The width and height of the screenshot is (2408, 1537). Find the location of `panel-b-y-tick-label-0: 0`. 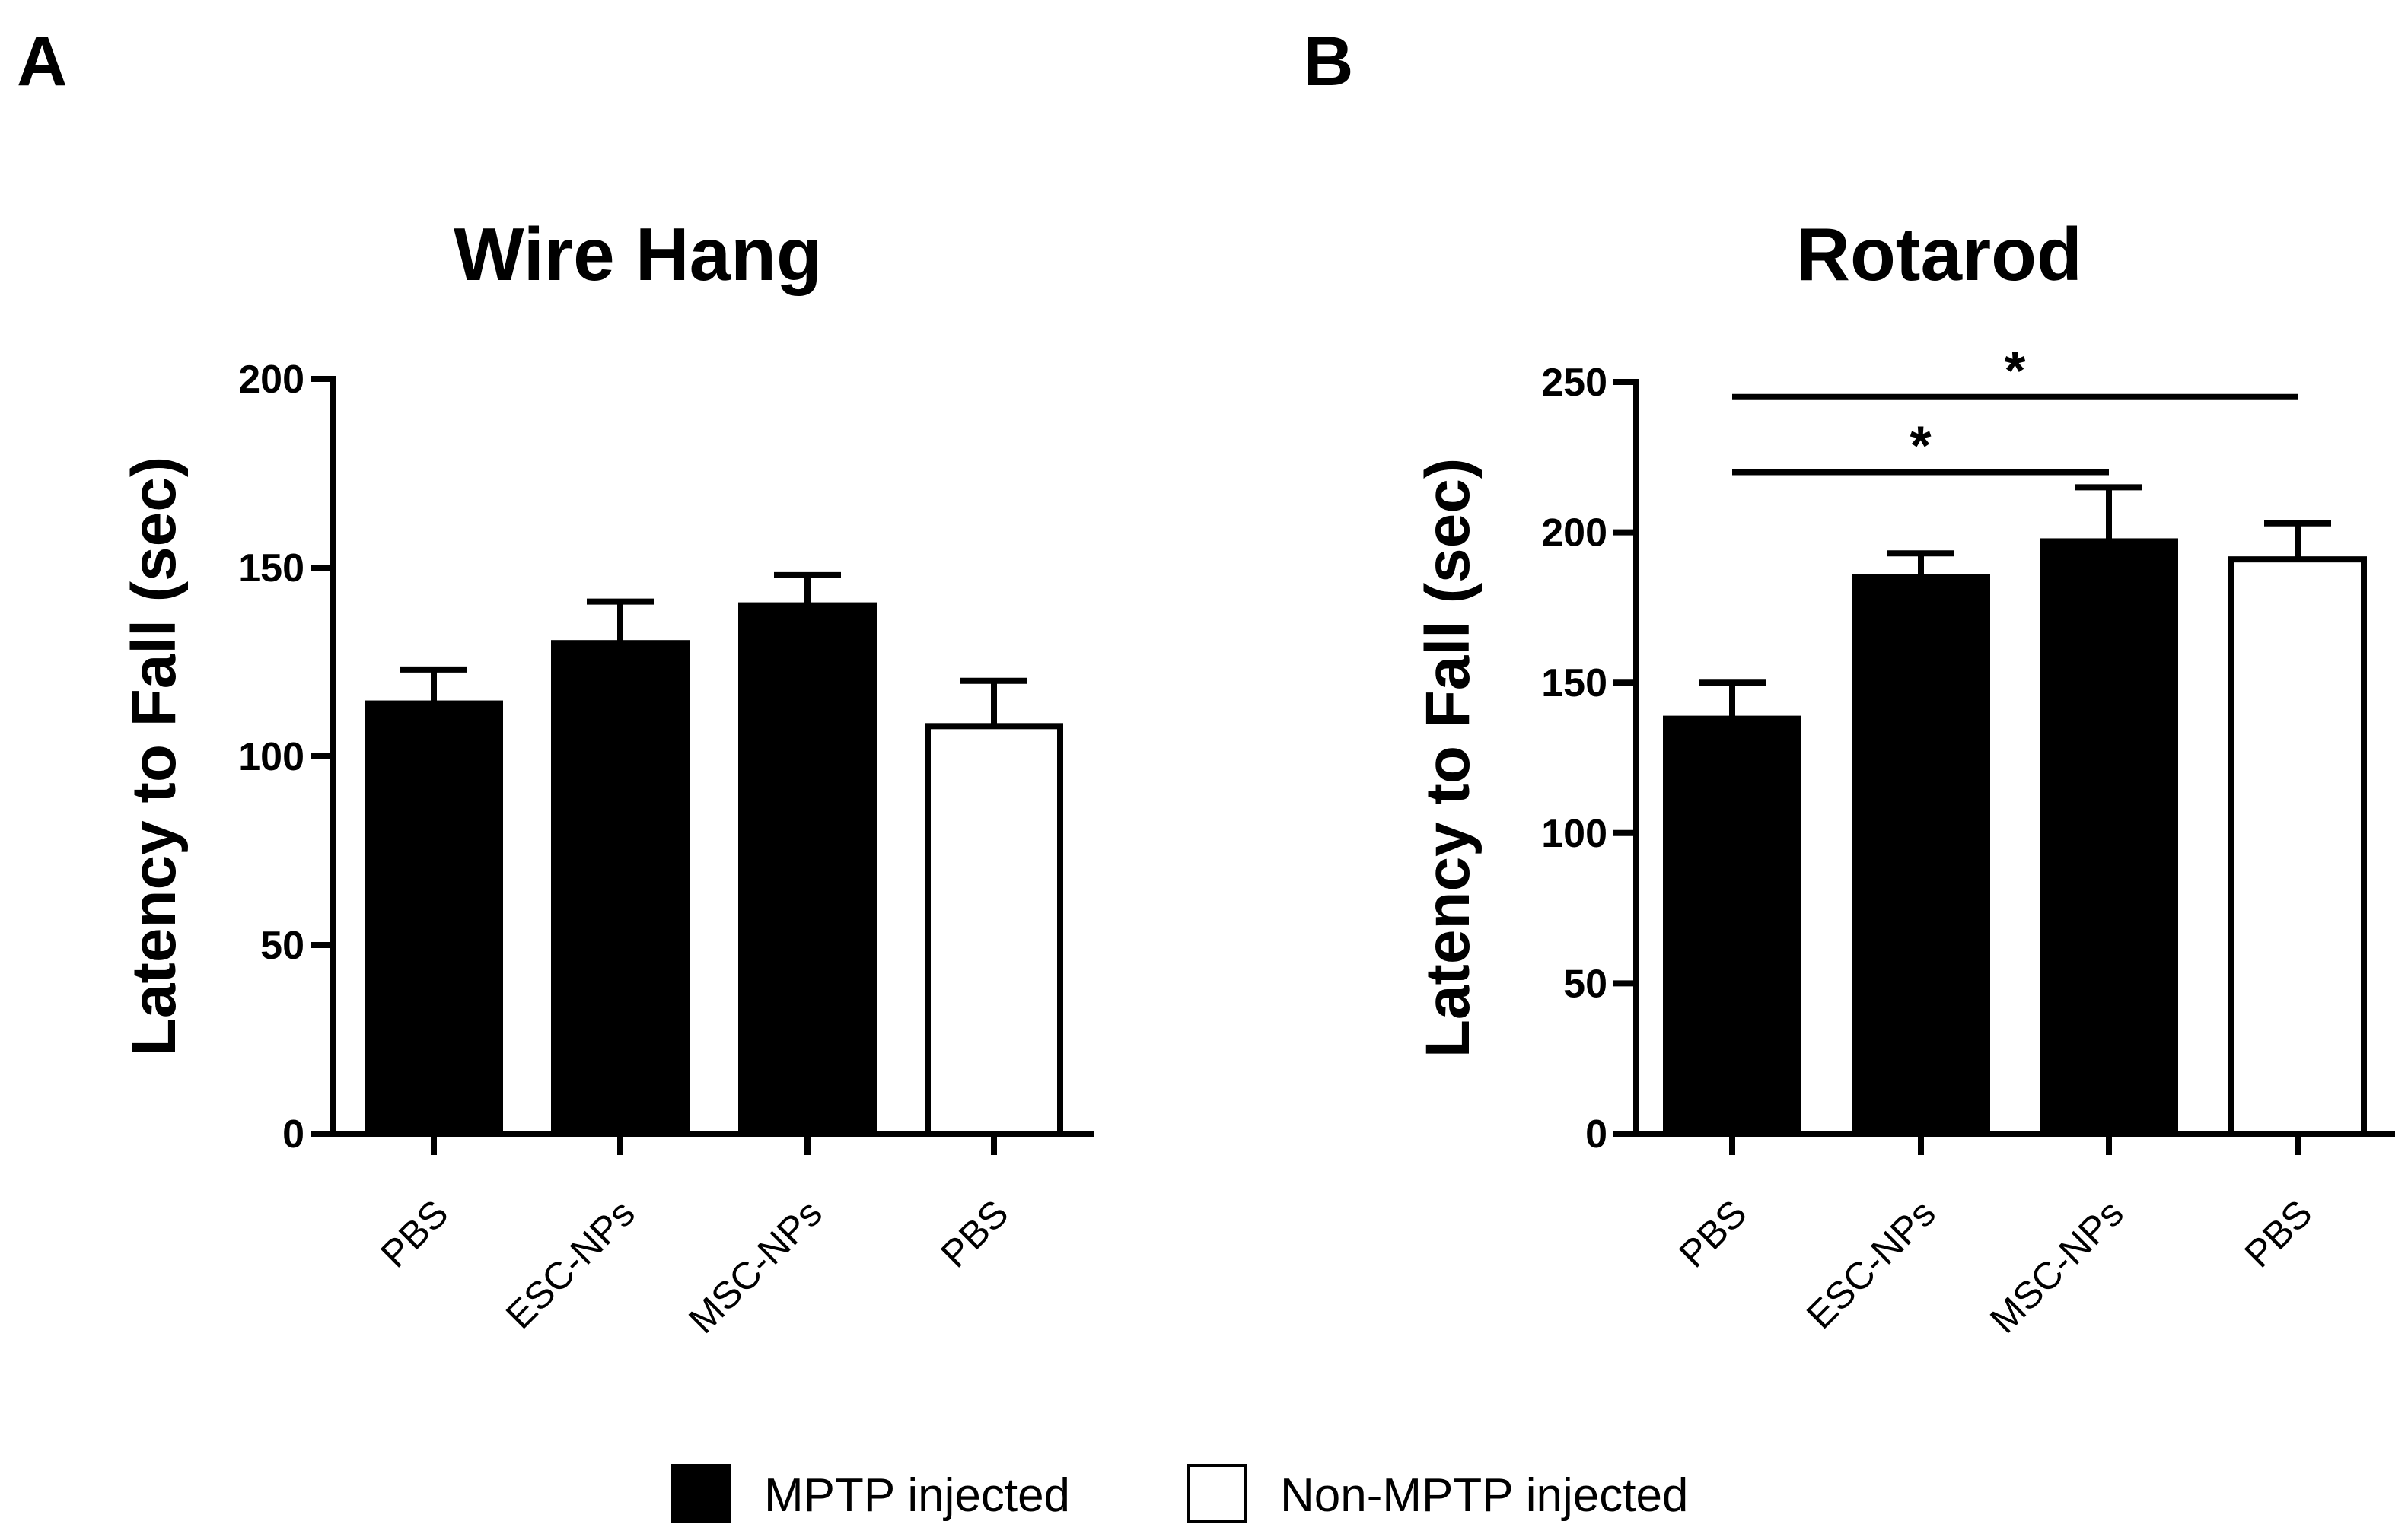

panel-b-y-tick-label-0: 0 is located at coordinates (1596, 1135).